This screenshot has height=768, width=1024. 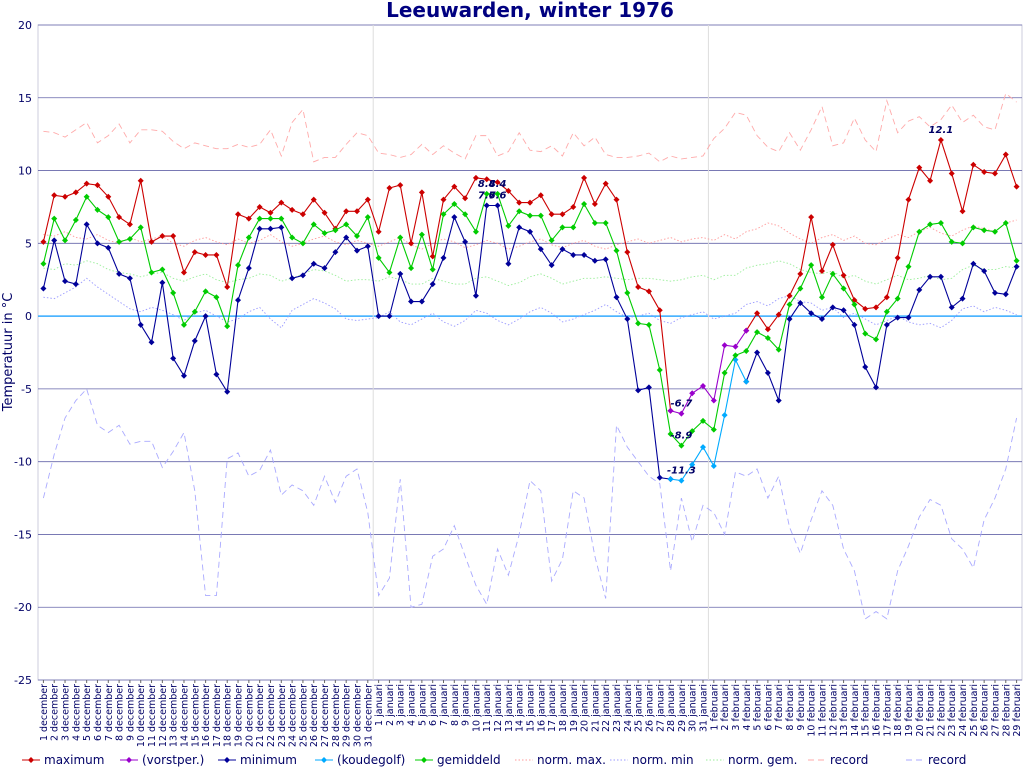 What do you see at coordinates (173, 760) in the screenshot?
I see `legend-label: (vorstper.)` at bounding box center [173, 760].